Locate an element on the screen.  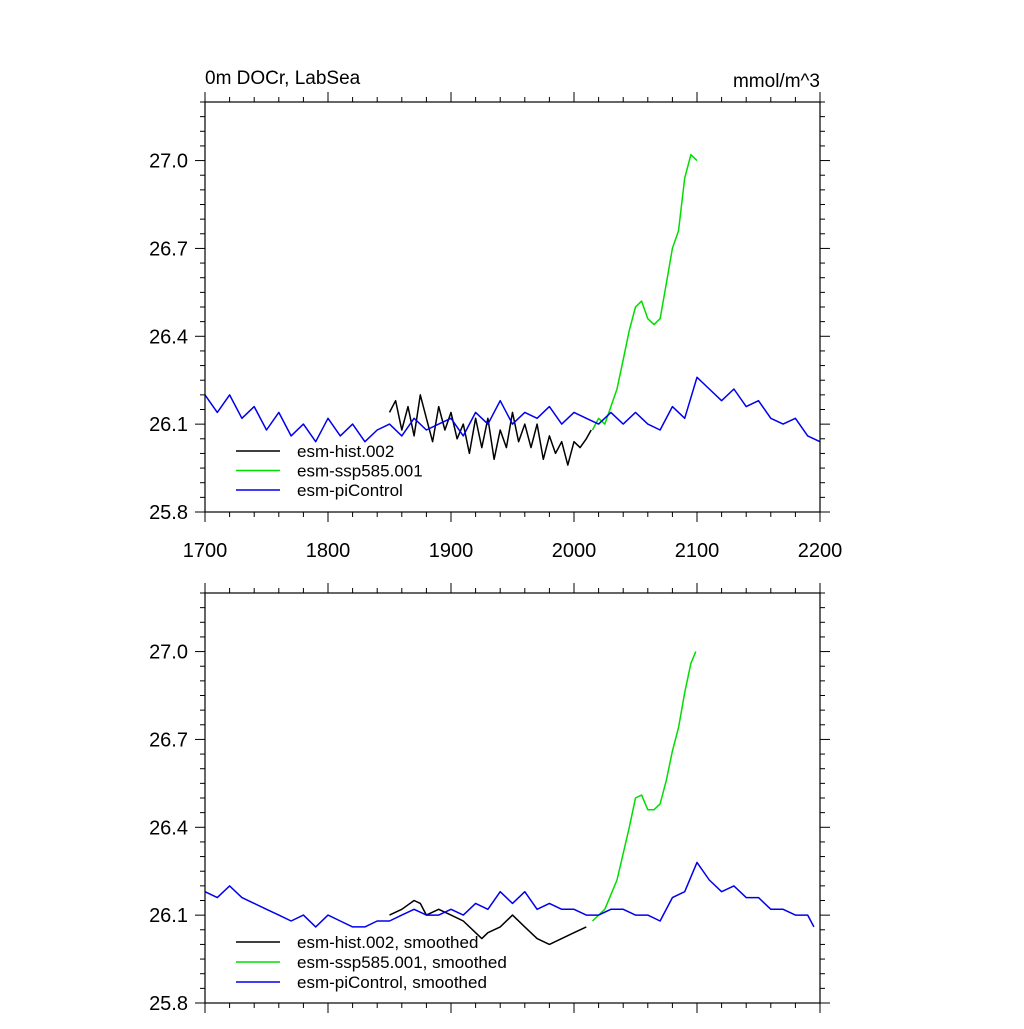
legend-label: esm-piControl is located at coordinates (350, 490).